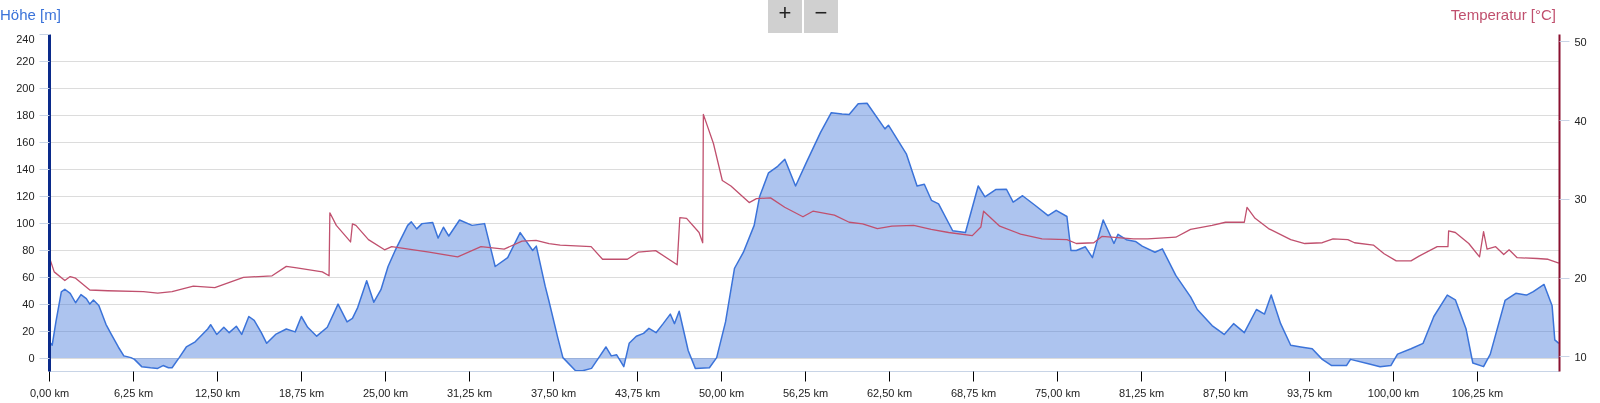 The width and height of the screenshot is (1600, 403). Describe the element at coordinates (25, 142) in the screenshot. I see `y-tick-label: 160` at that location.